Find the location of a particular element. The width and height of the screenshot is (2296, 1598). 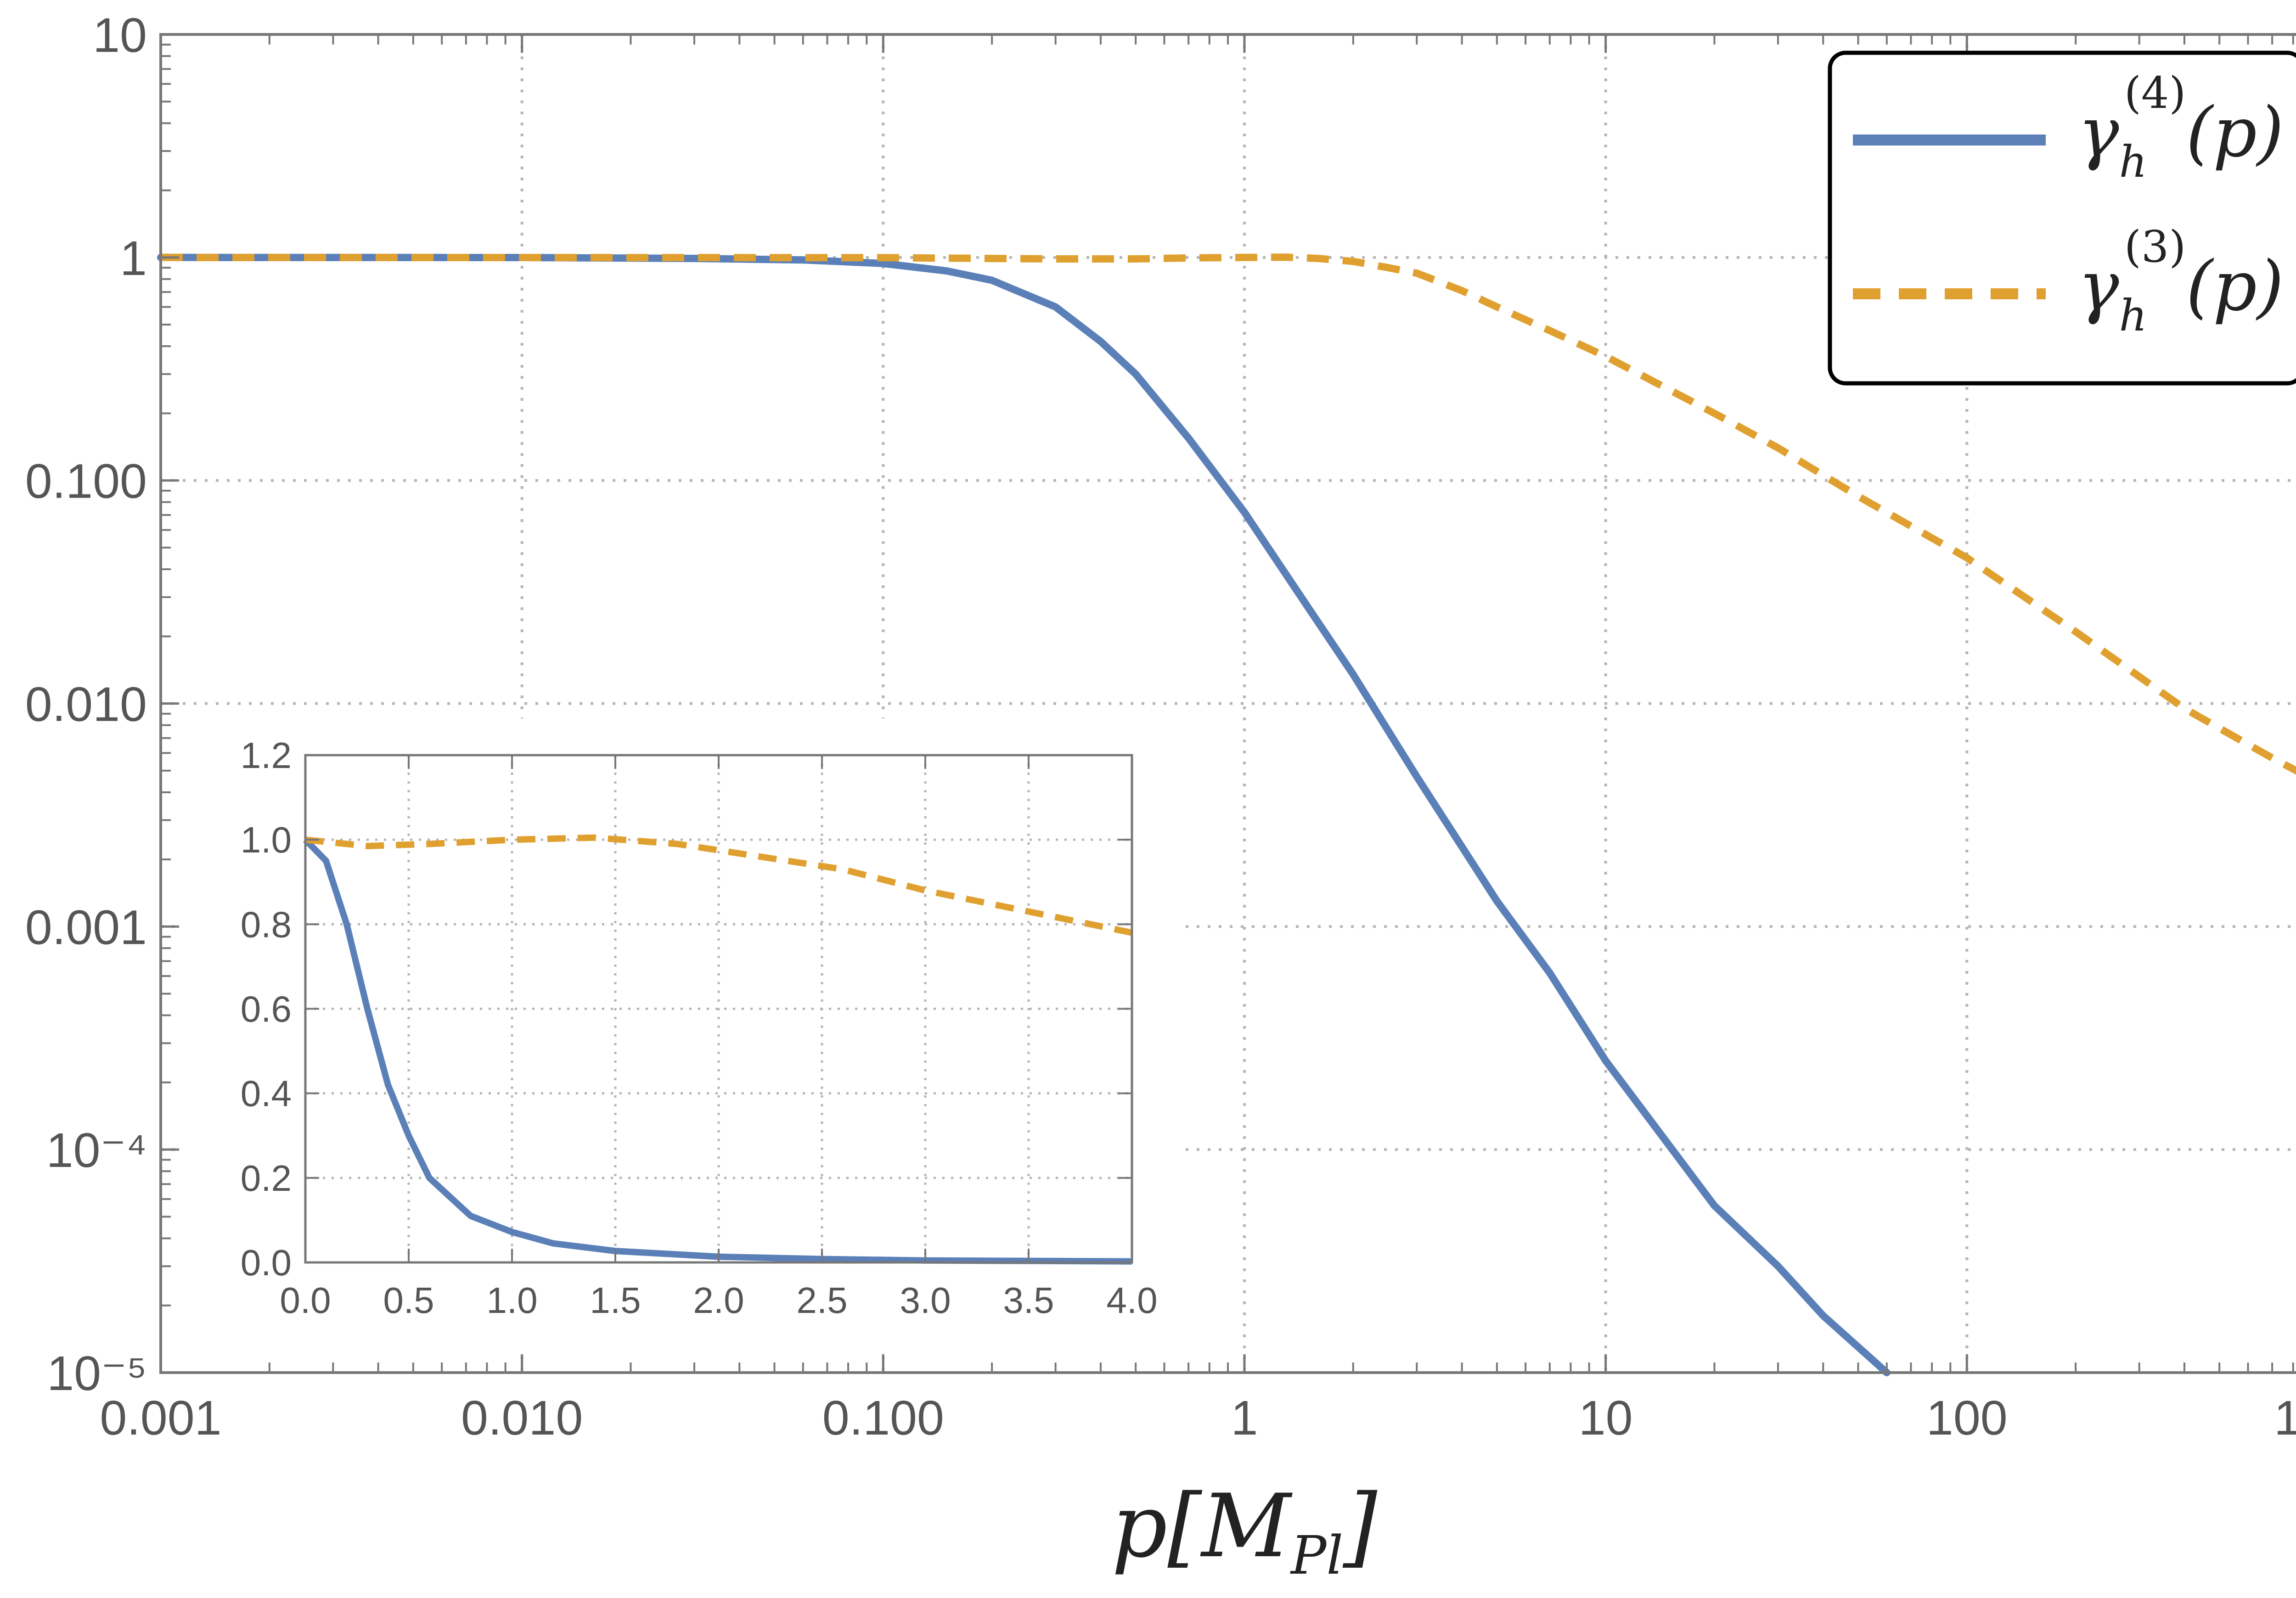

main-x-tick-label: 1000 is located at coordinates (2285, 1418).